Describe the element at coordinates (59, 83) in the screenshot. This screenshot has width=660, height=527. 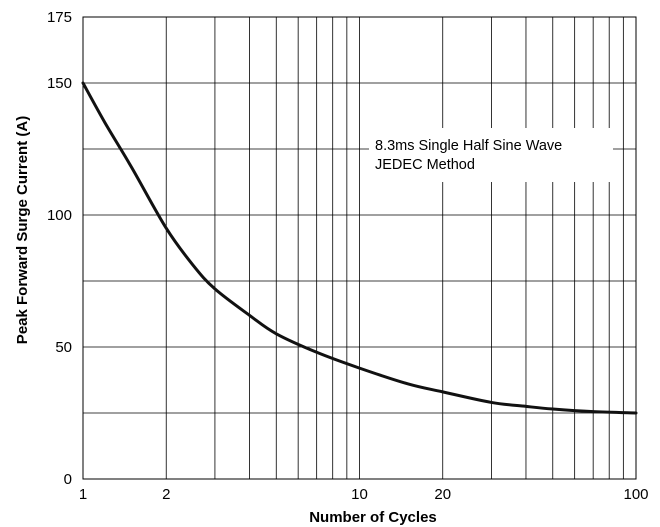
I see `y-tick-label: 150` at that location.